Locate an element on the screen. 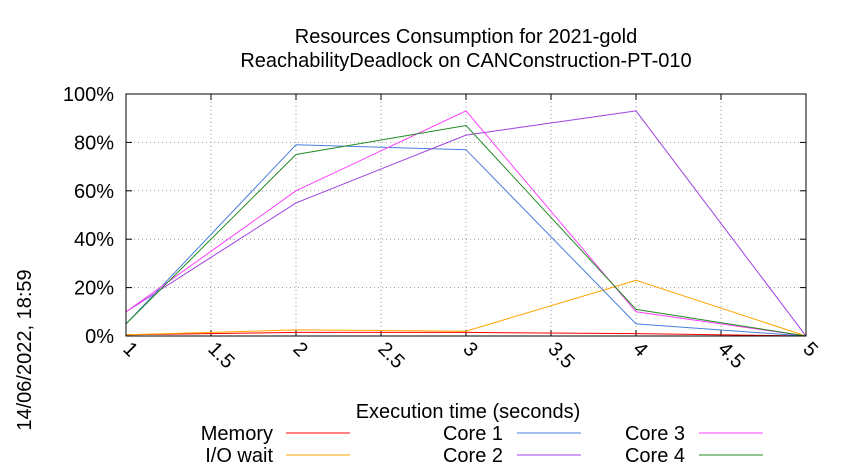  side-timestamp: 14/06/2022, 18:59 is located at coordinates (25, 349).